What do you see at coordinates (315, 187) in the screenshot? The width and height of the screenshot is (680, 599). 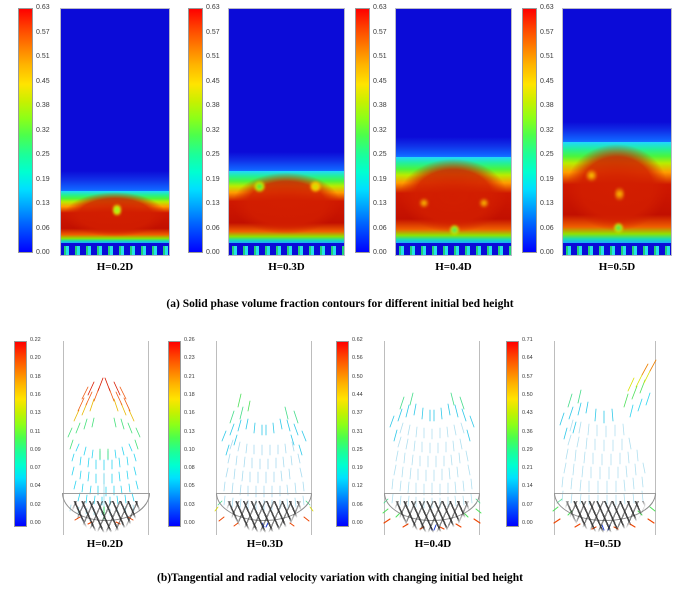 I see `void-spot-a2-right` at bounding box center [315, 187].